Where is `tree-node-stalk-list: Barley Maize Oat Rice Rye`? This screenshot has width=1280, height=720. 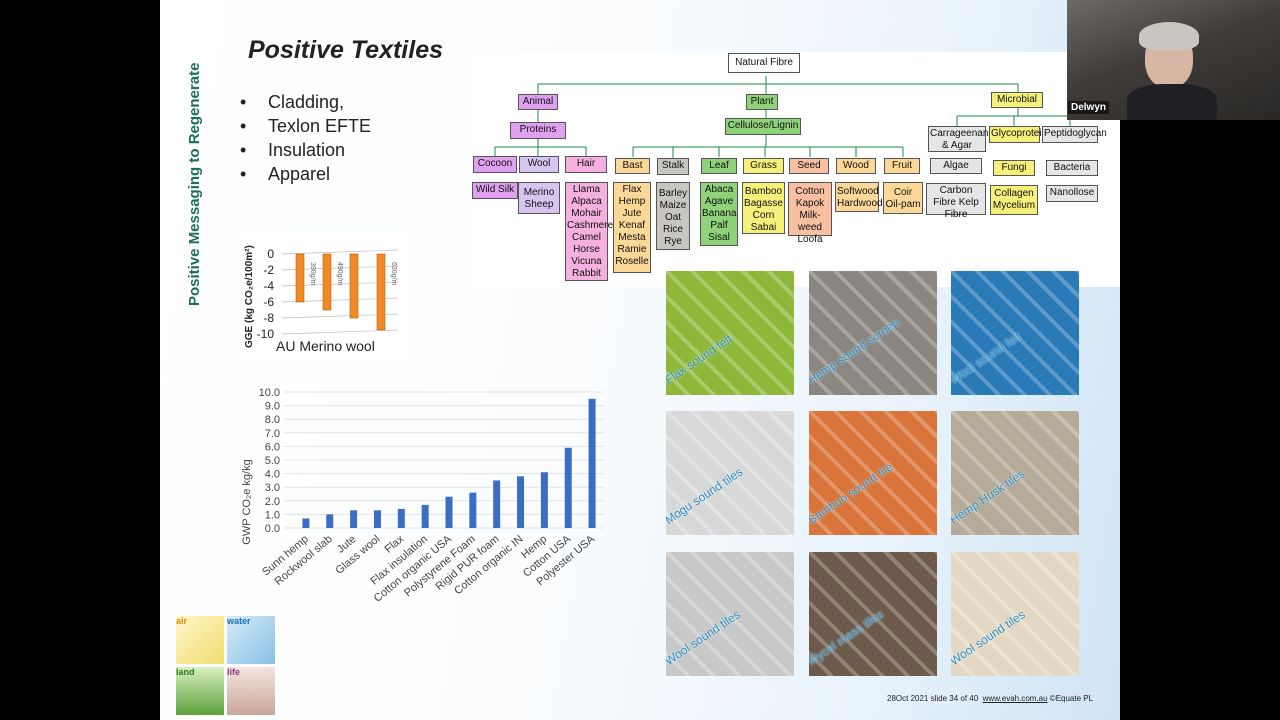 tree-node-stalk-list: Barley Maize Oat Rice Rye is located at coordinates (673, 216).